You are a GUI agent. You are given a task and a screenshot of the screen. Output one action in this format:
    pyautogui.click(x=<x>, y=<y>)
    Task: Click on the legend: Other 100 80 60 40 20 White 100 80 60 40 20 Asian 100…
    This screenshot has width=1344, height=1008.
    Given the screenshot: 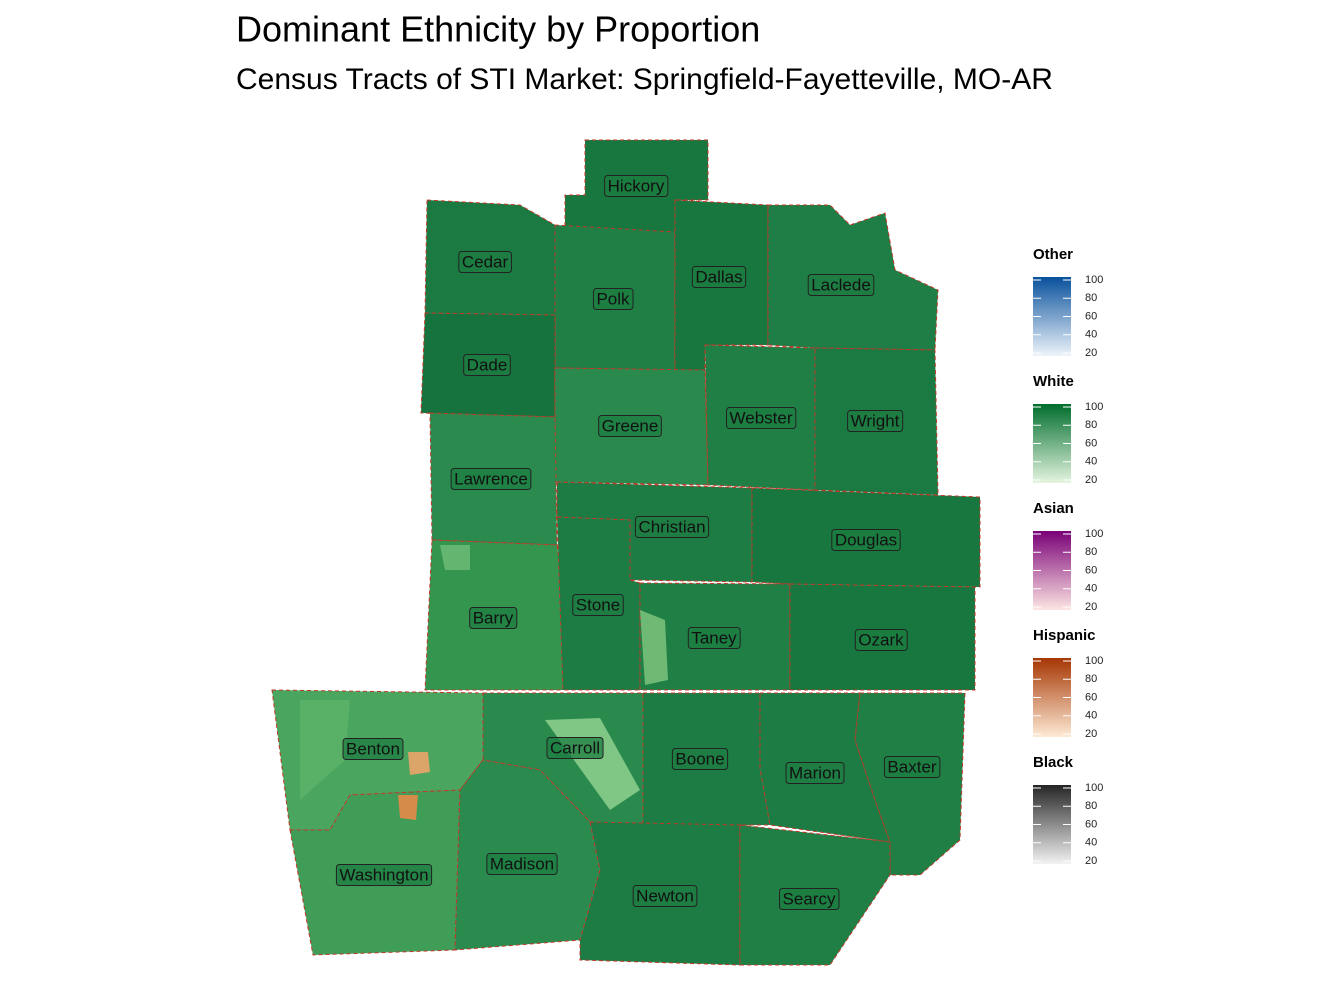 What is the action you would take?
    pyautogui.click(x=1068, y=556)
    